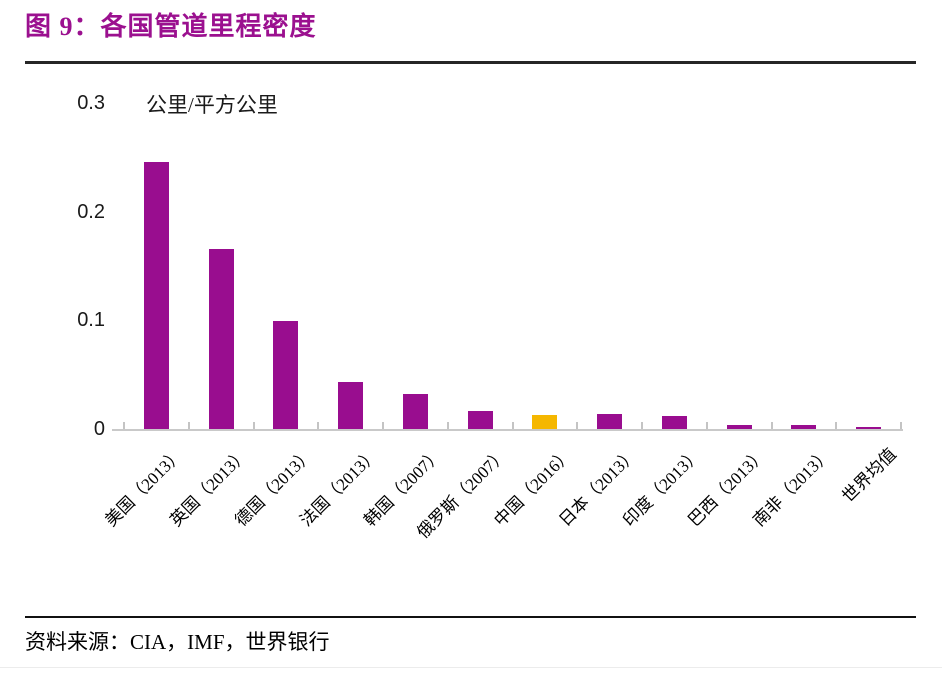  Describe the element at coordinates (901, 425) in the screenshot. I see `x-axis-end-tick` at that location.